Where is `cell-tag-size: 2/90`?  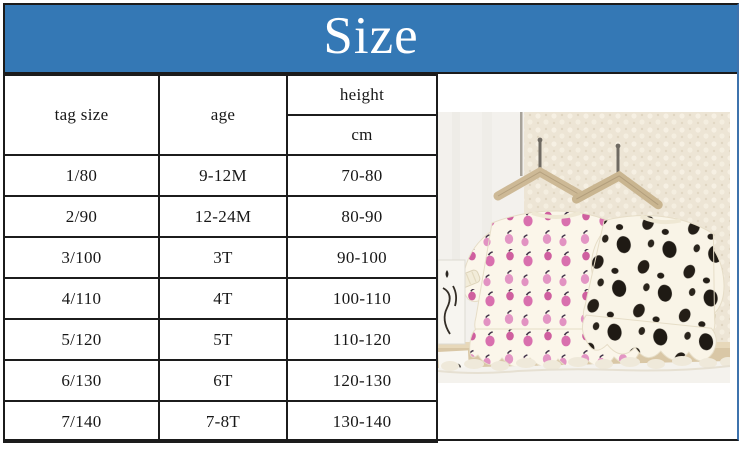 cell-tag-size: 2/90 is located at coordinates (81, 216).